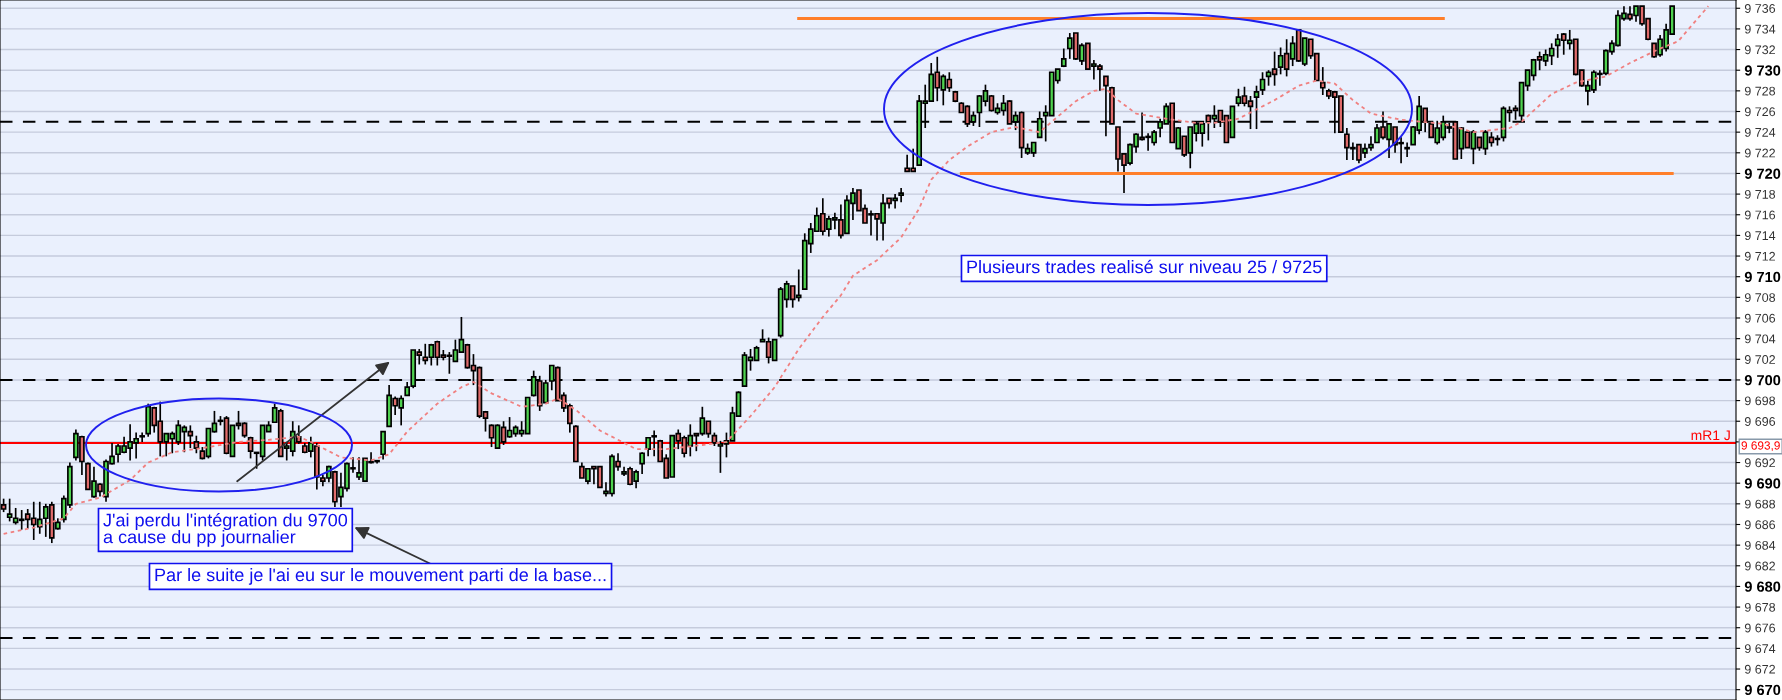 This screenshot has height=700, width=1782. Describe the element at coordinates (225, 530) in the screenshot. I see `annotation: J'ai perdu l'intégration du 9700 a cause du pp journalier` at that location.